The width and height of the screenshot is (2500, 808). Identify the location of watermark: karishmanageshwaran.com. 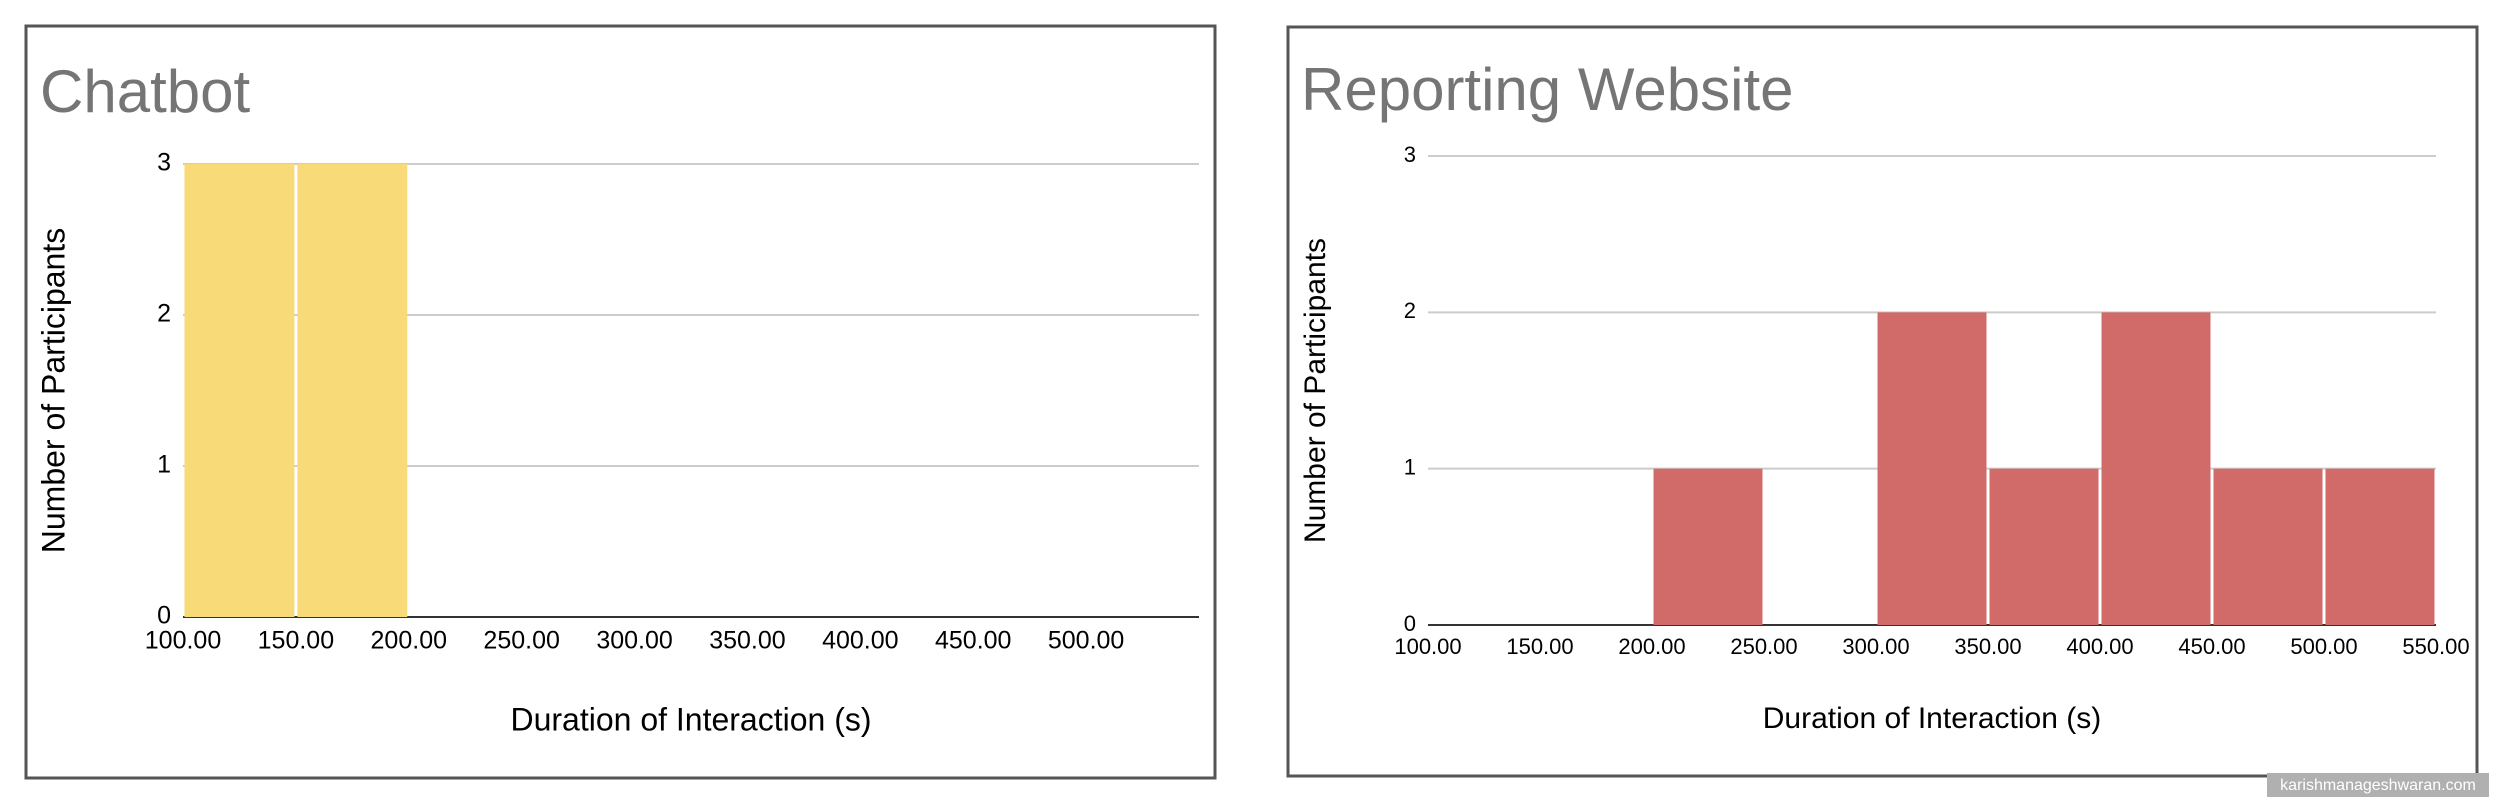
(2378, 785).